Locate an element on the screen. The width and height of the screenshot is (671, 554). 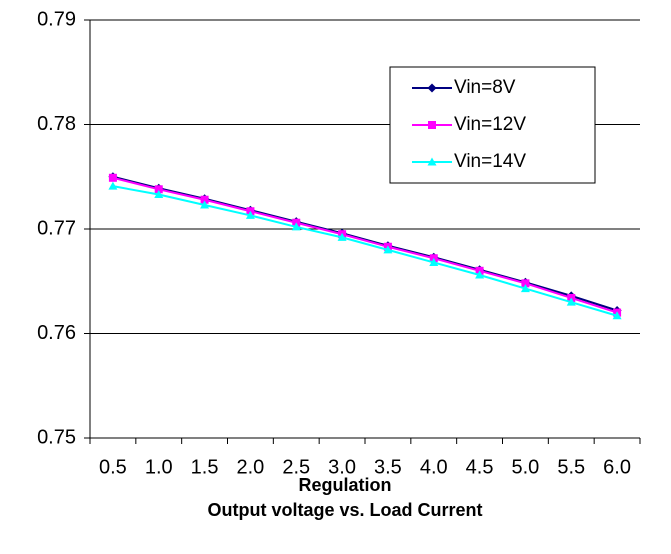
y-tick-label: 0.75 is located at coordinates (56, 437).